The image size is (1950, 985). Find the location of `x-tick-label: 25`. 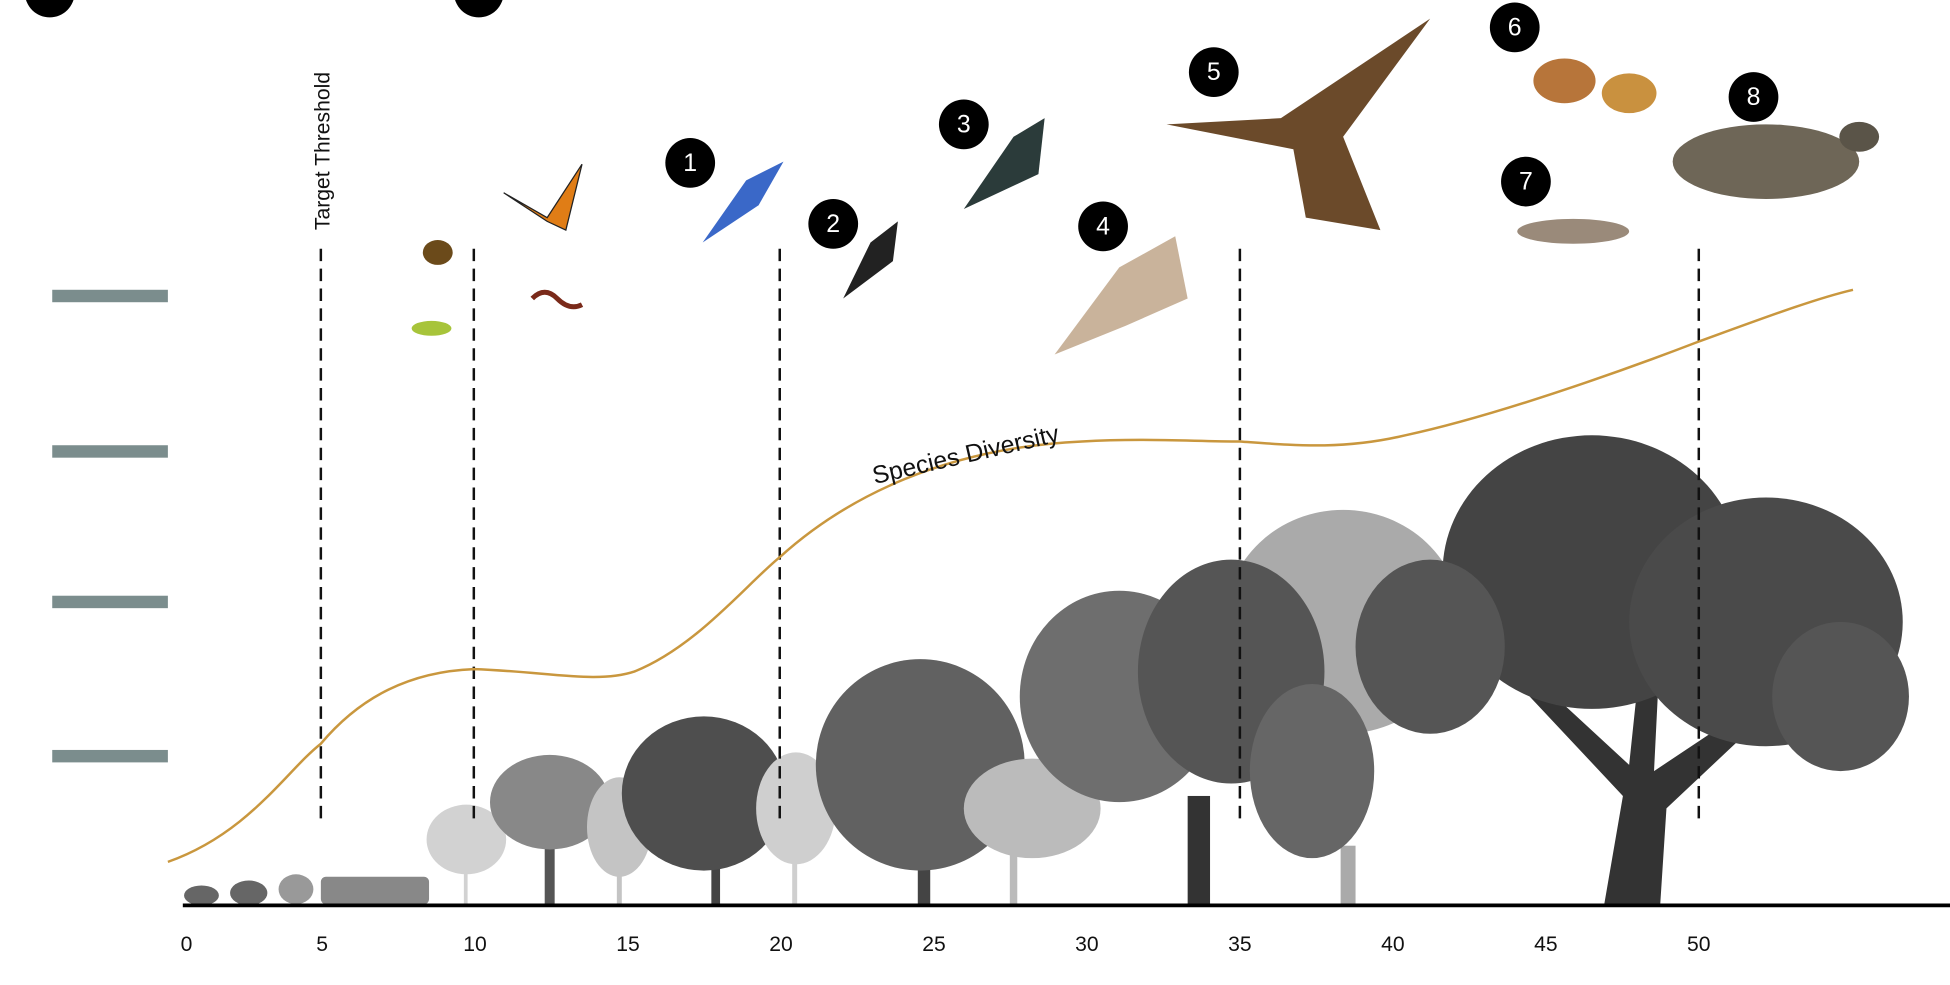

x-tick-label: 25 is located at coordinates (933, 944).